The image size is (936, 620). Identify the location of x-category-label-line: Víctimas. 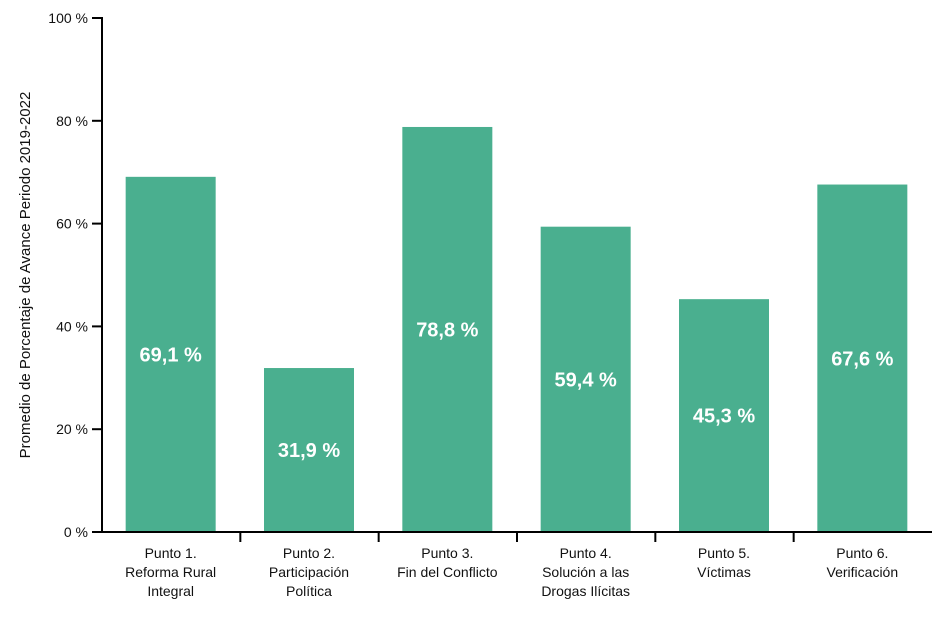
(724, 572).